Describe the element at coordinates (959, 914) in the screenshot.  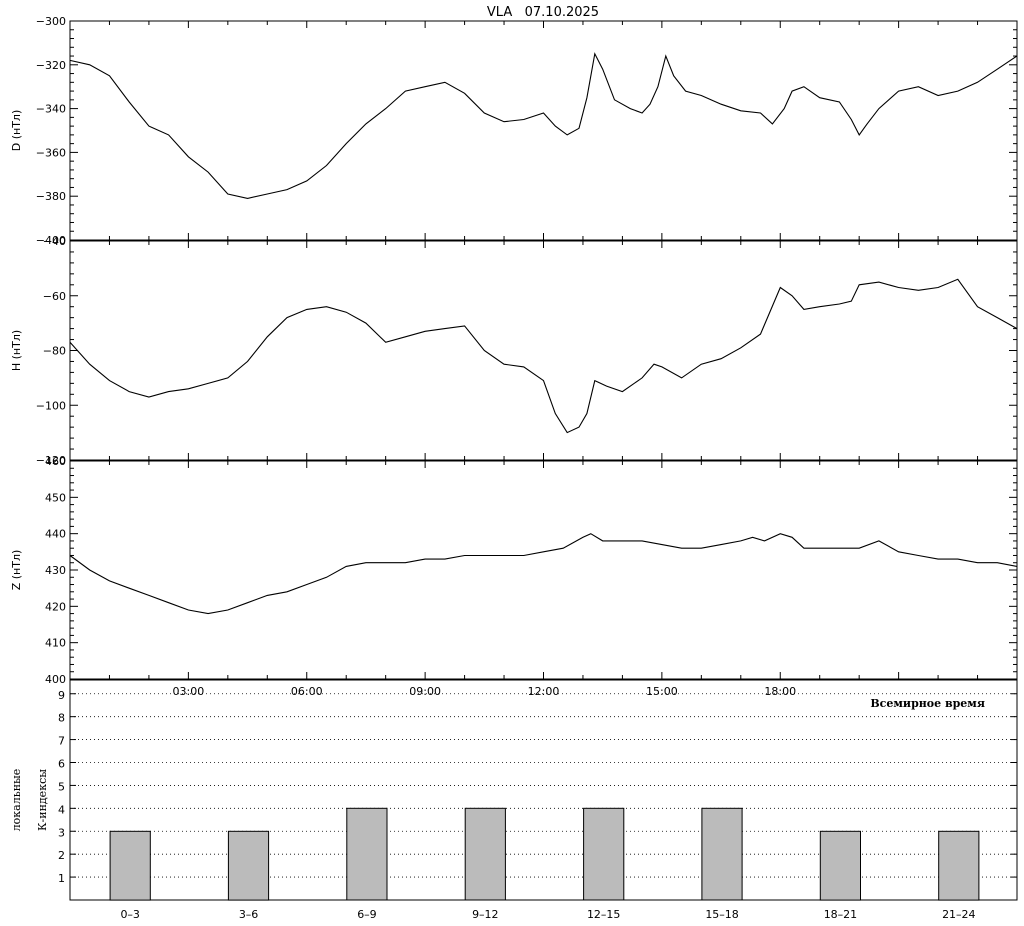
I see `x-category-label: 21–24` at that location.